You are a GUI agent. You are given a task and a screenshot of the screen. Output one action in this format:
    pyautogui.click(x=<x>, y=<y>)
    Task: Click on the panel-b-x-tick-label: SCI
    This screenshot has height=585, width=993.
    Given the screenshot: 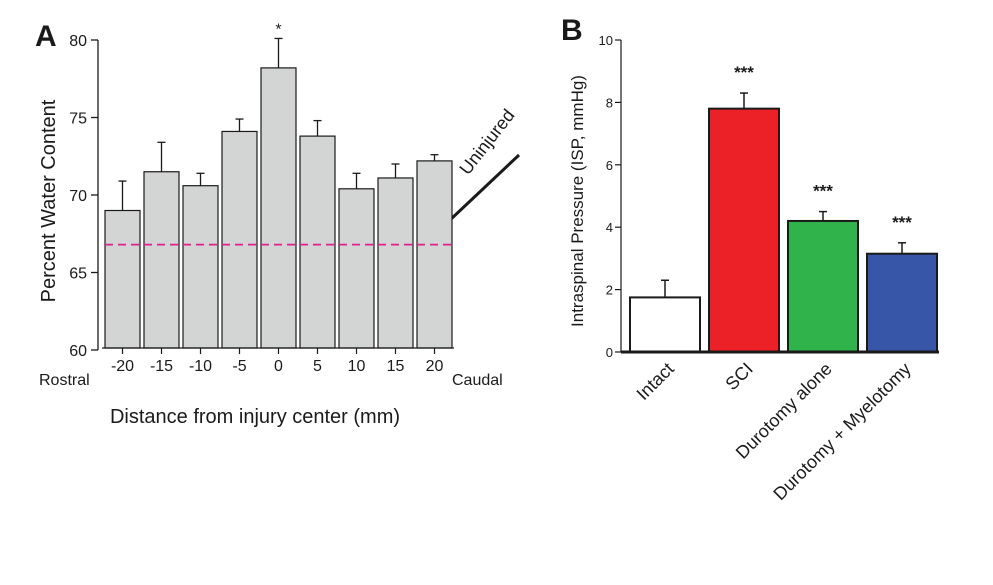 What is the action you would take?
    pyautogui.click(x=738, y=376)
    